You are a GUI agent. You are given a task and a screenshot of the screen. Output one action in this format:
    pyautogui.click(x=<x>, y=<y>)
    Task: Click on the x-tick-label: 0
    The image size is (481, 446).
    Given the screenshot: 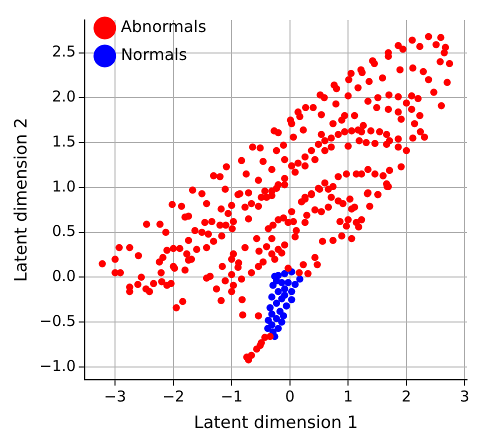 What is the action you would take?
    pyautogui.click(x=290, y=396)
    